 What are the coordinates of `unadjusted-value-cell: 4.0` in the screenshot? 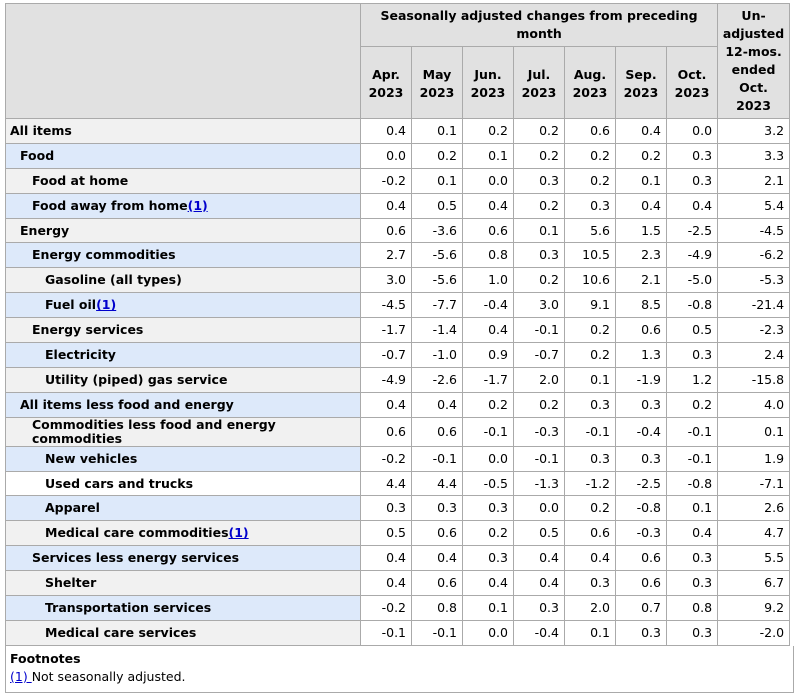 It's located at (754, 404).